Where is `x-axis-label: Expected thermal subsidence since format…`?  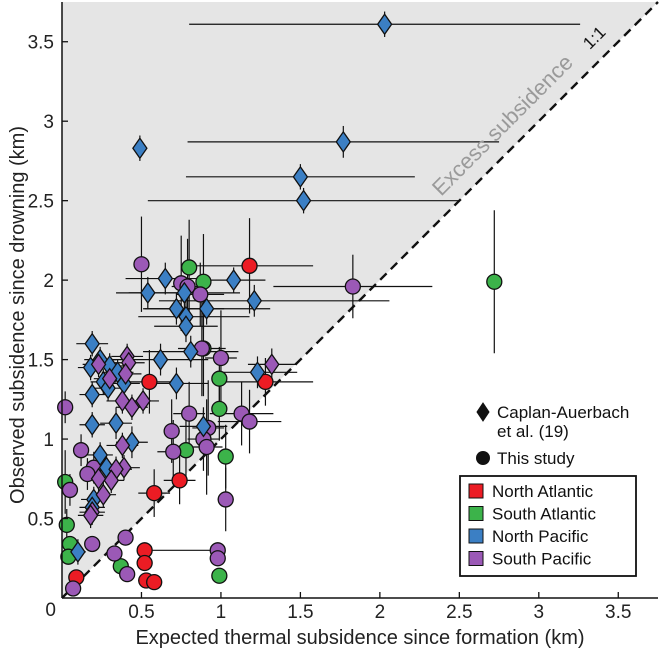
x-axis-label: Expected thermal subsidence since format… is located at coordinates (359, 638).